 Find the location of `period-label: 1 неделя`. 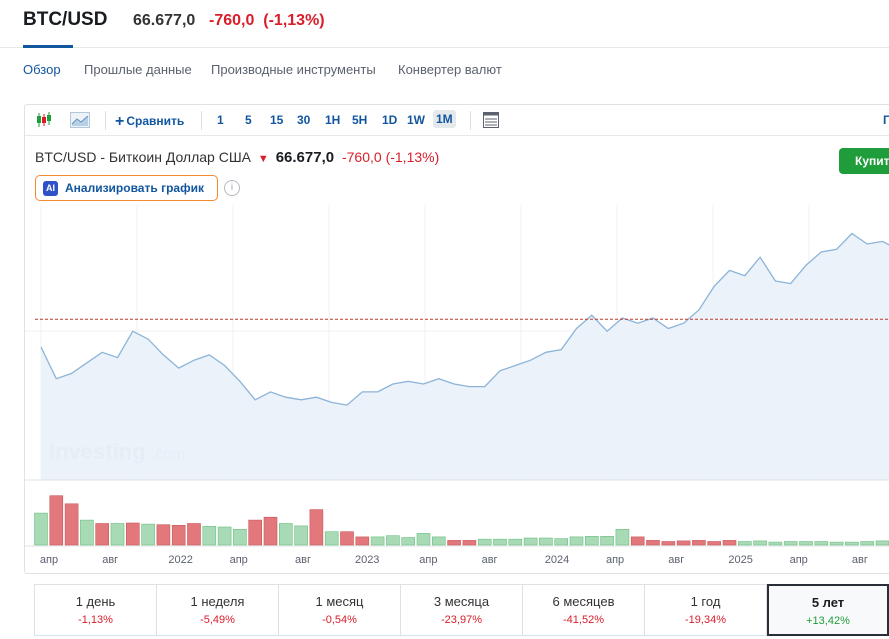

period-label: 1 неделя is located at coordinates (217, 601).